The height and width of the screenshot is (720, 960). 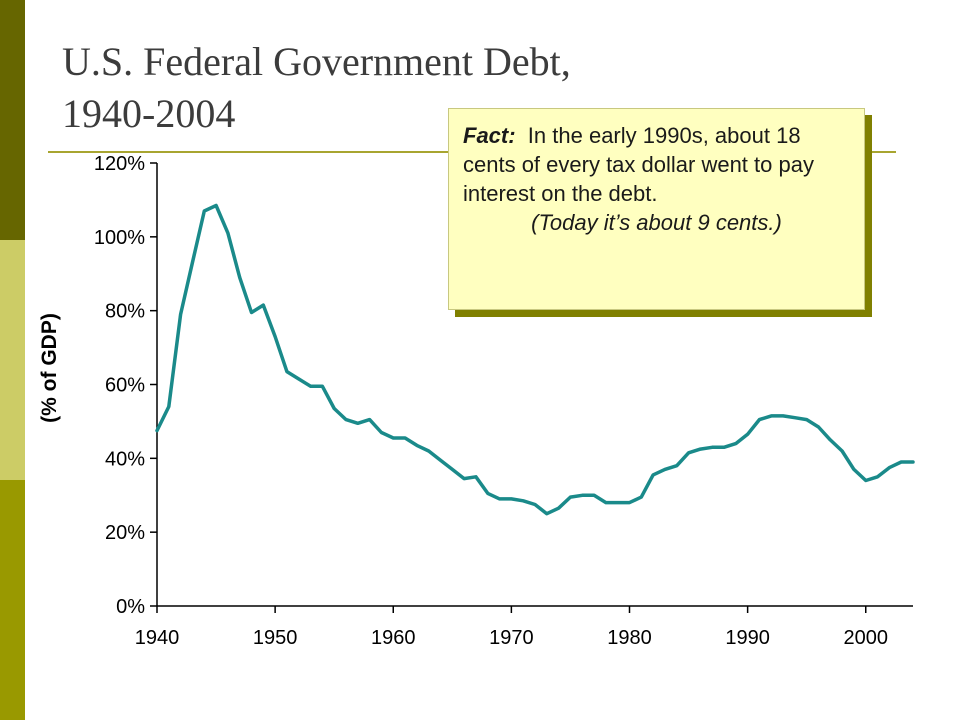 I want to click on title-line-1: U.S. Federal Government Debt,, so click(x=316, y=61).